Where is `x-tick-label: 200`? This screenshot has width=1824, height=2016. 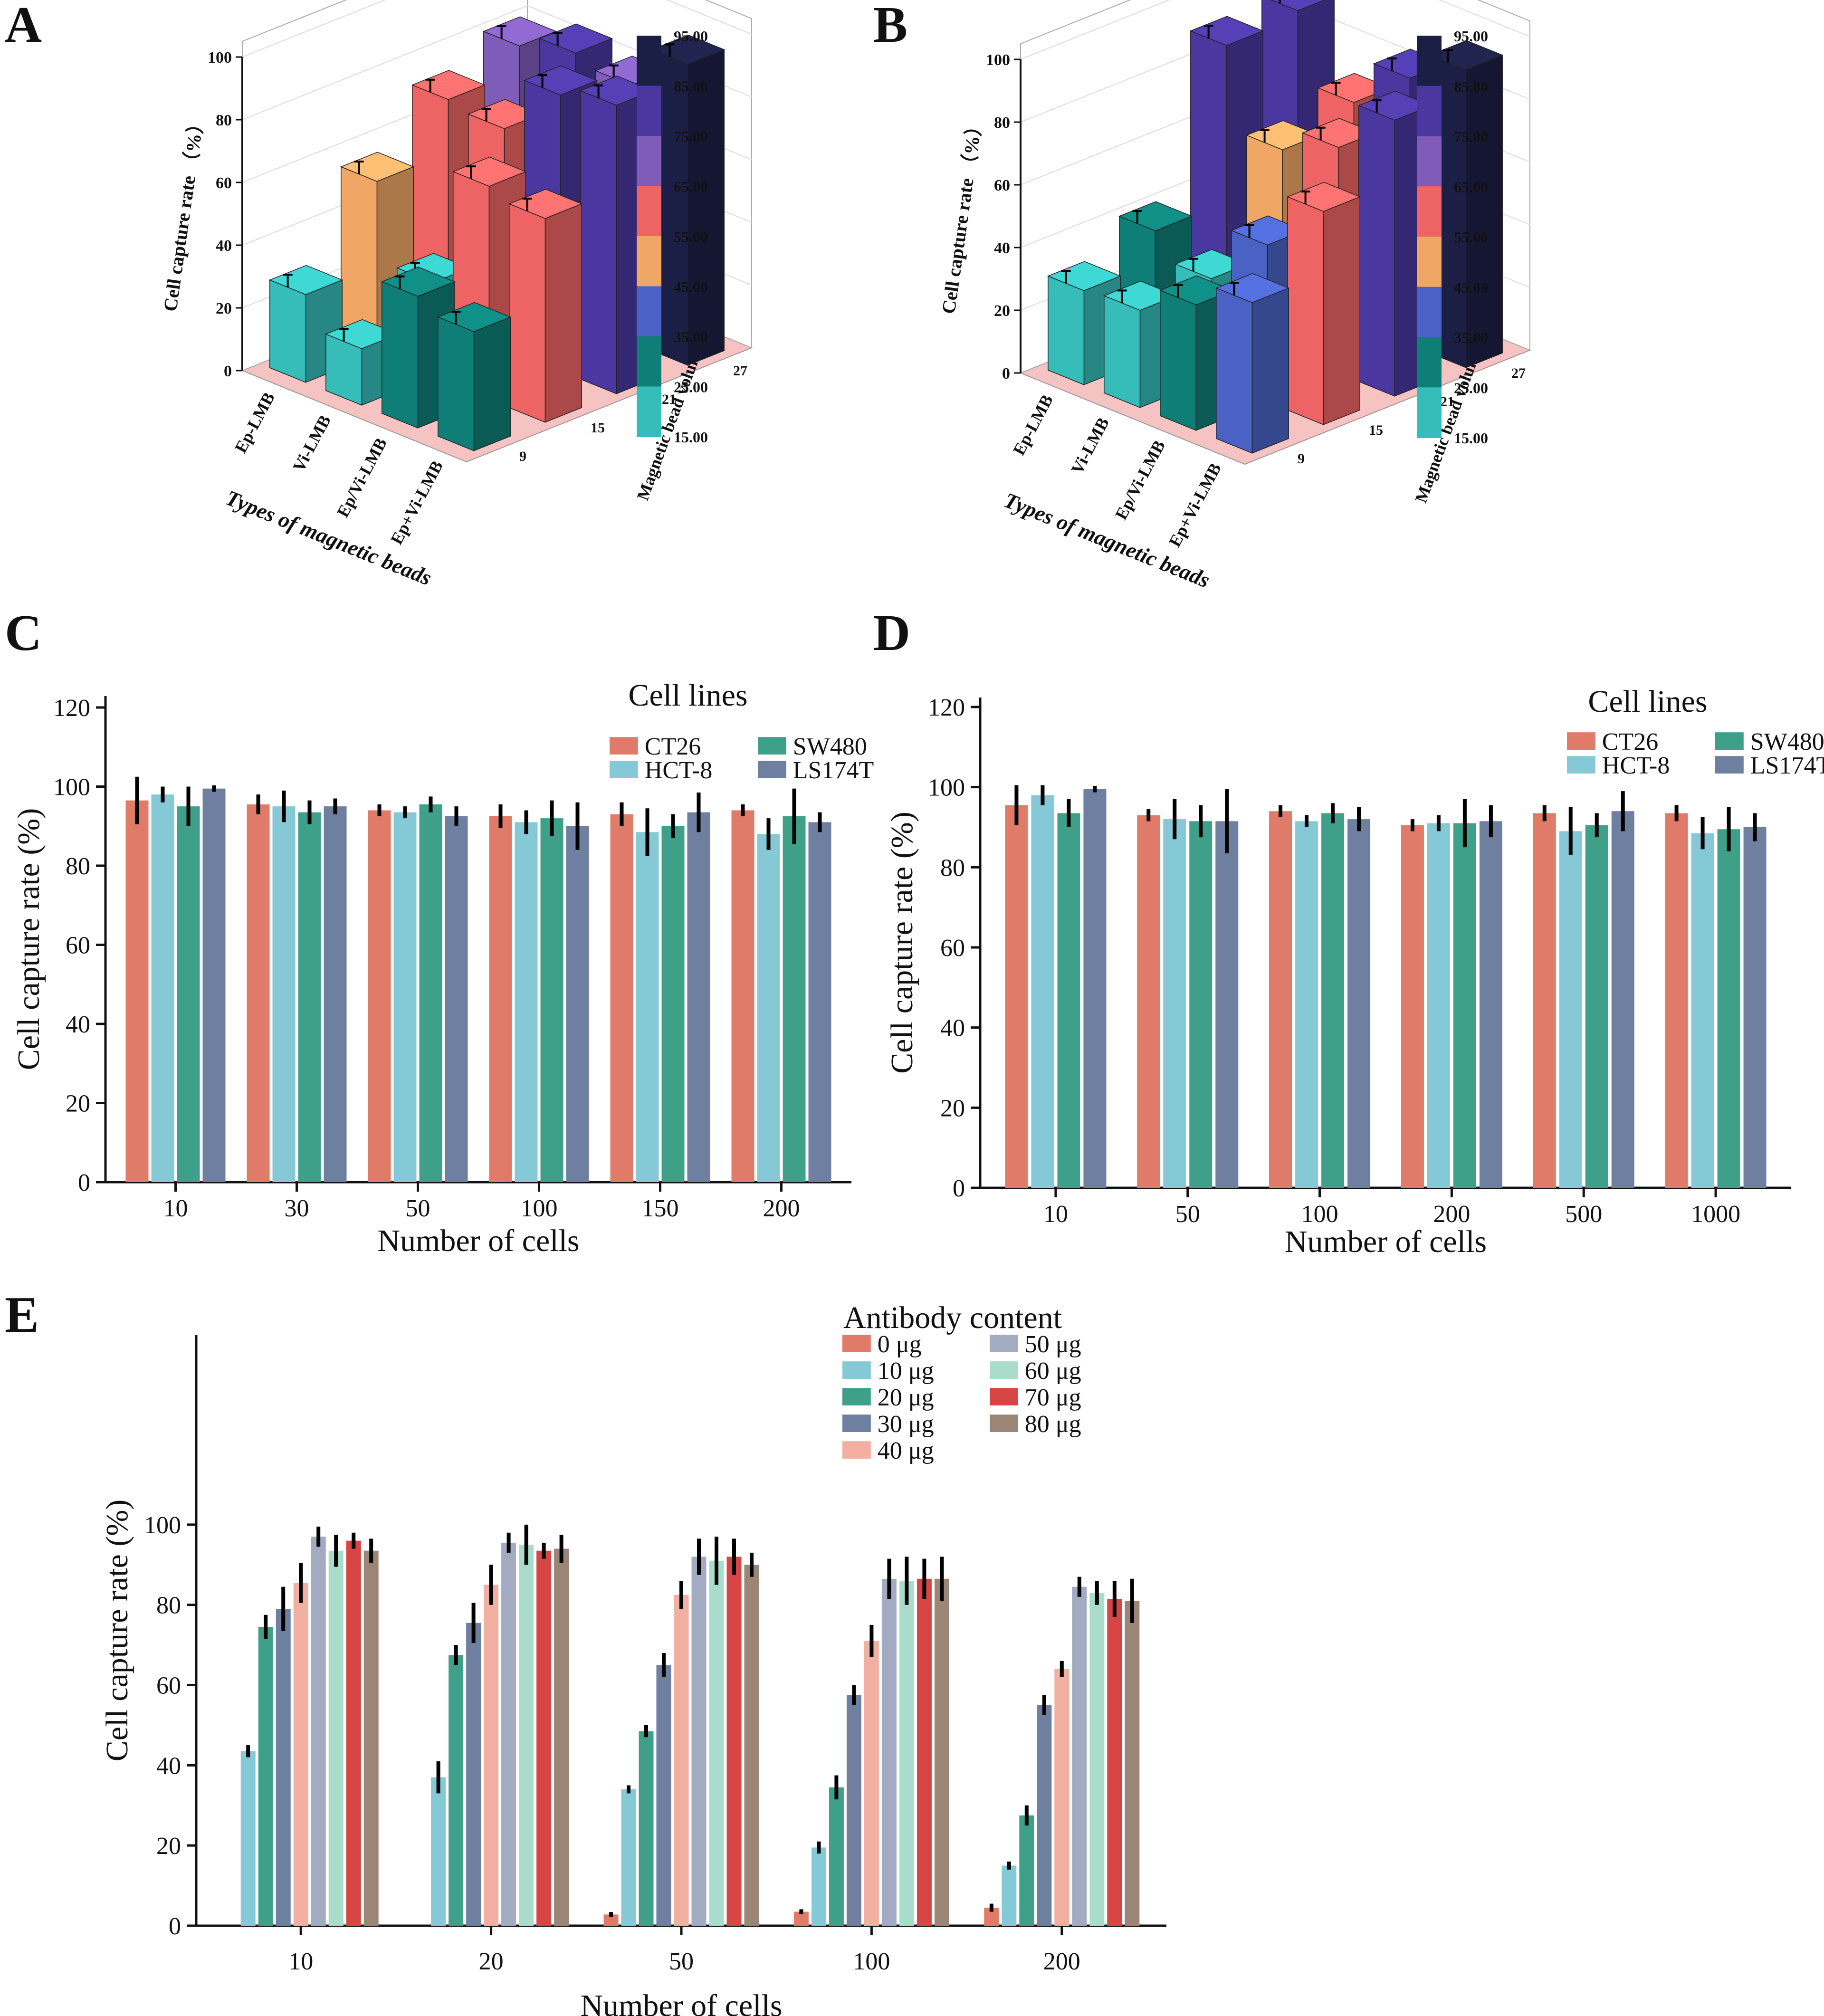
x-tick-label: 200 is located at coordinates (1451, 1215).